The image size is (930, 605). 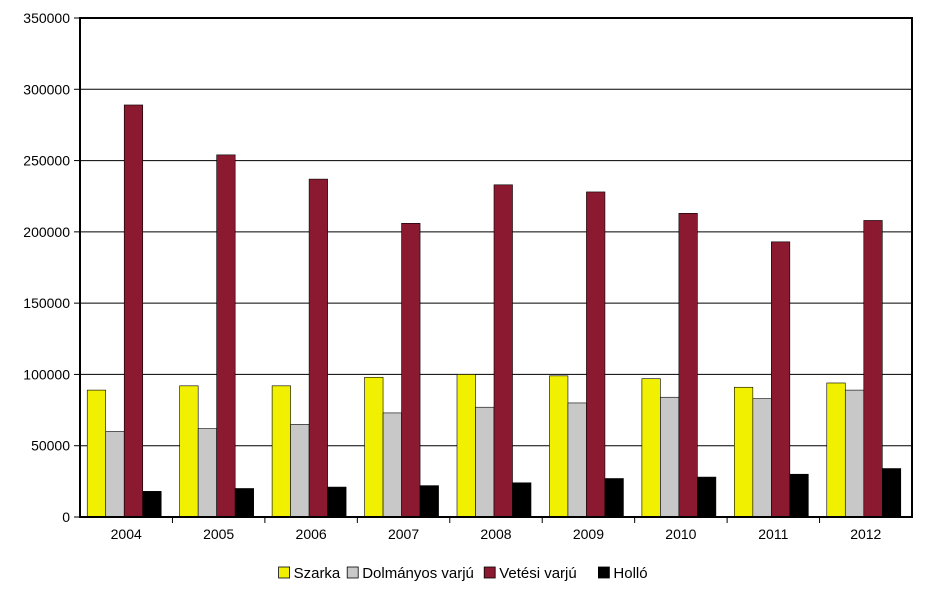 What do you see at coordinates (152, 504) in the screenshot?
I see `bar-hollo-2004` at bounding box center [152, 504].